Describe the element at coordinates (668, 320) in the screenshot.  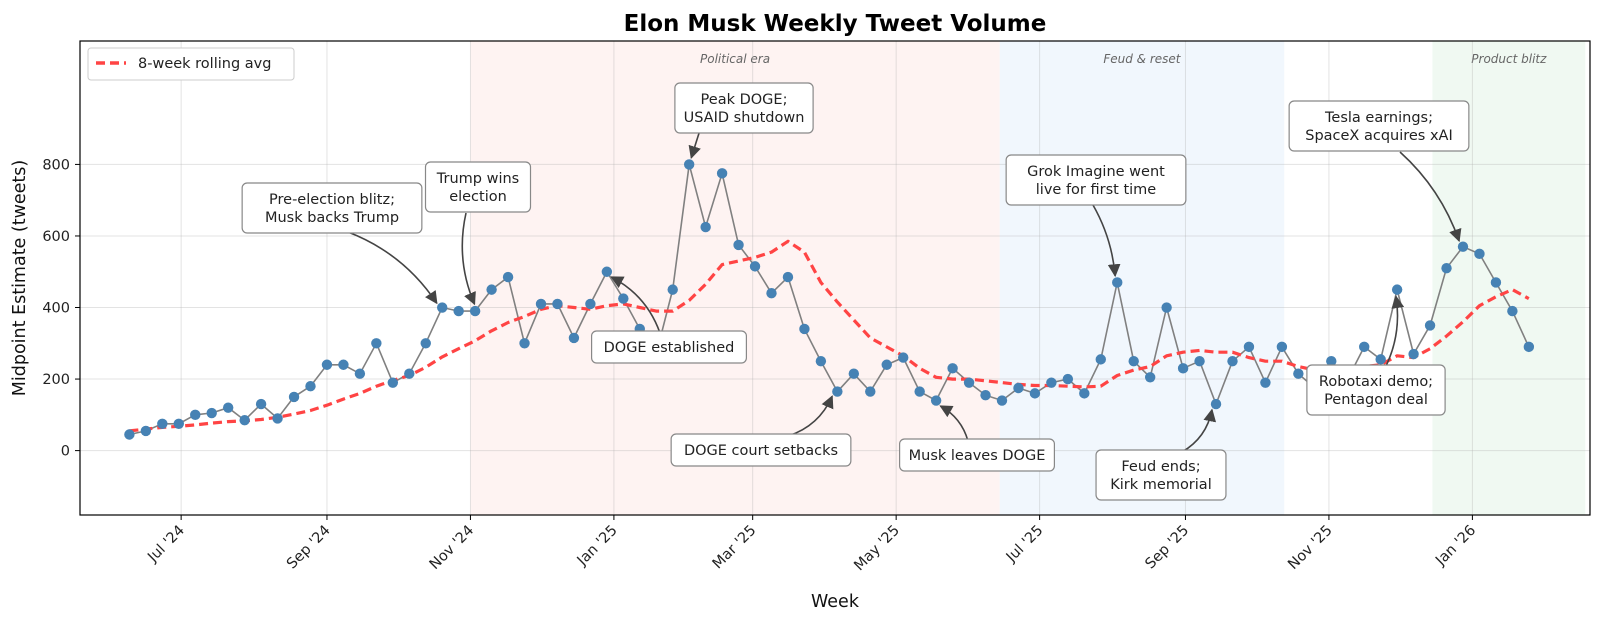
I see `annotation-3: DOGE established` at that location.